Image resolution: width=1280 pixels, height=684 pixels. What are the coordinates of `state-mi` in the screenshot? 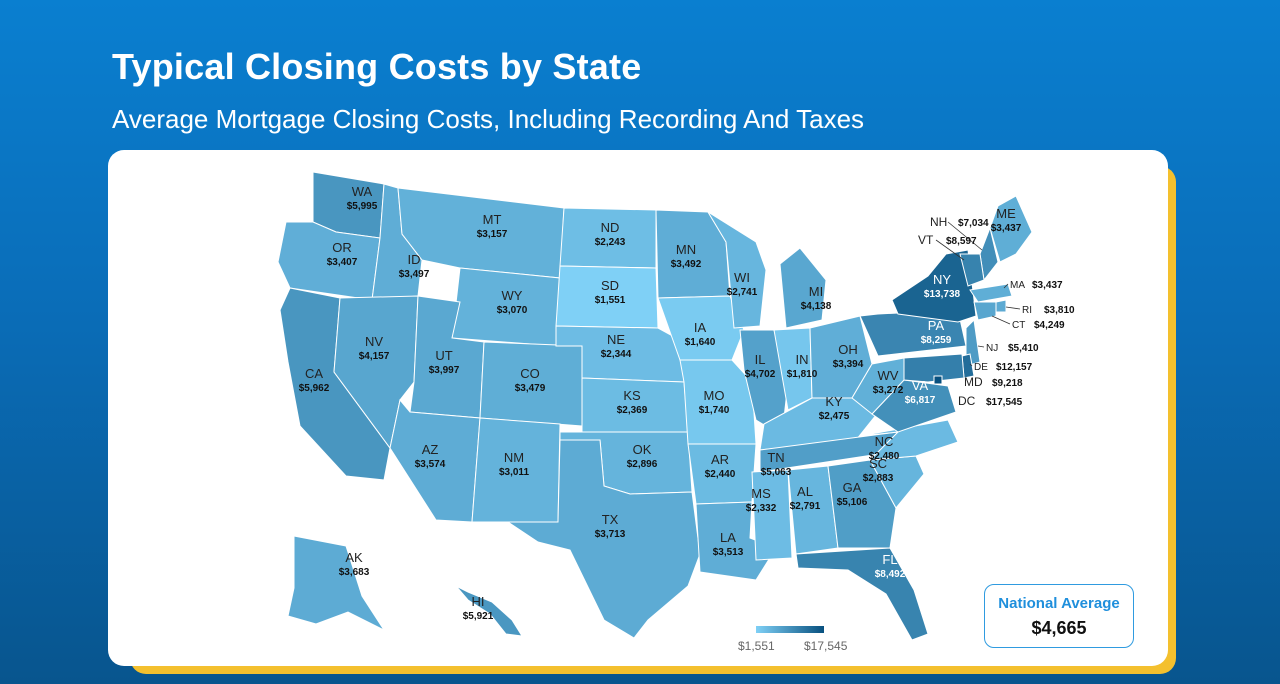 It's located at (803, 288).